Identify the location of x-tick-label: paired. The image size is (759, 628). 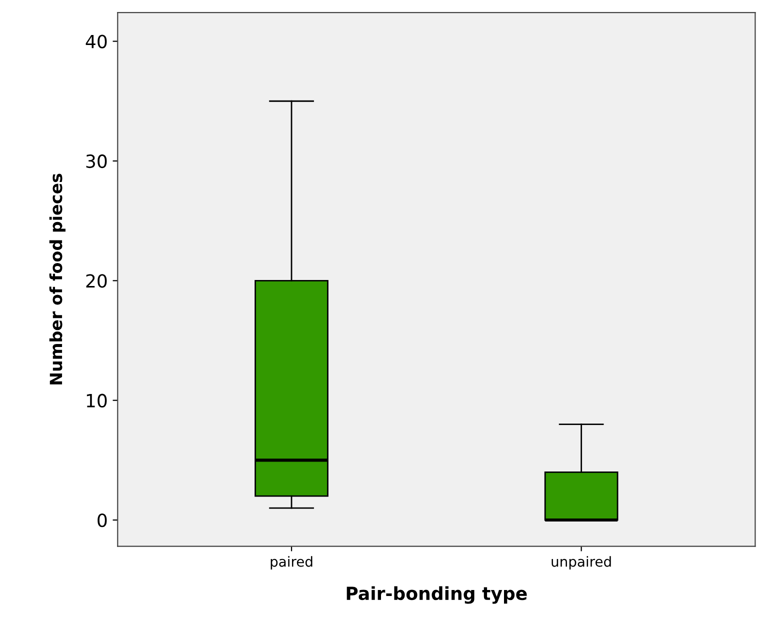
(291, 563).